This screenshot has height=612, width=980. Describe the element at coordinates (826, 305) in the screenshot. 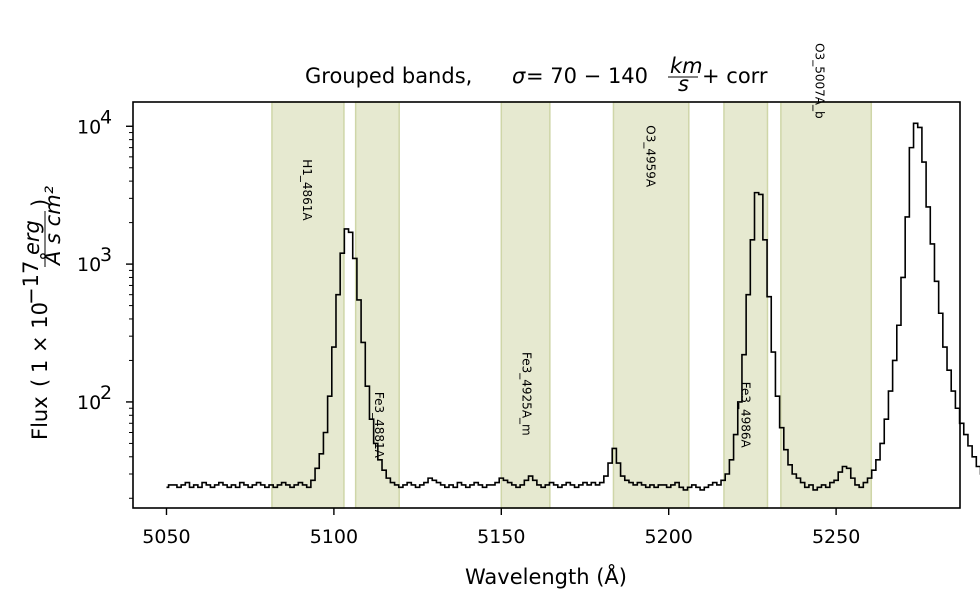

I see `band-O3_5007A_b` at that location.